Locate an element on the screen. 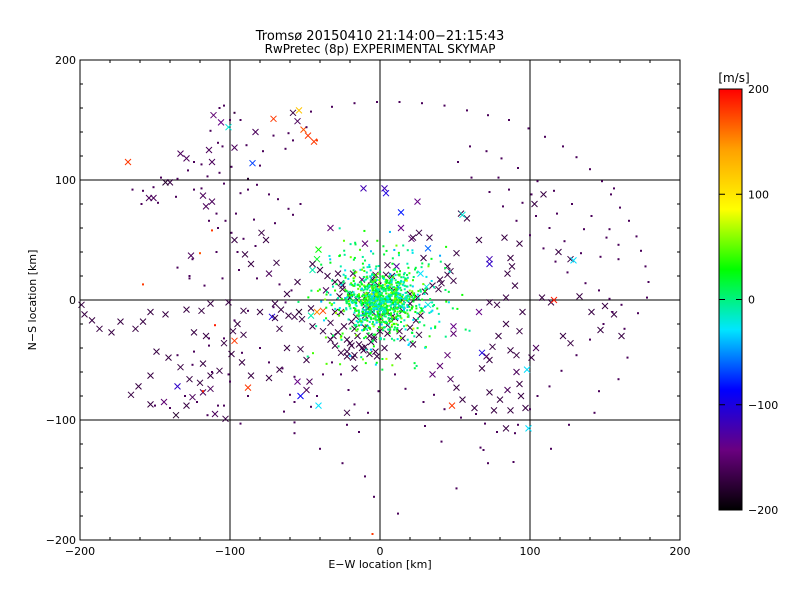  colorbar-tick-label: −200 is located at coordinates (763, 510).